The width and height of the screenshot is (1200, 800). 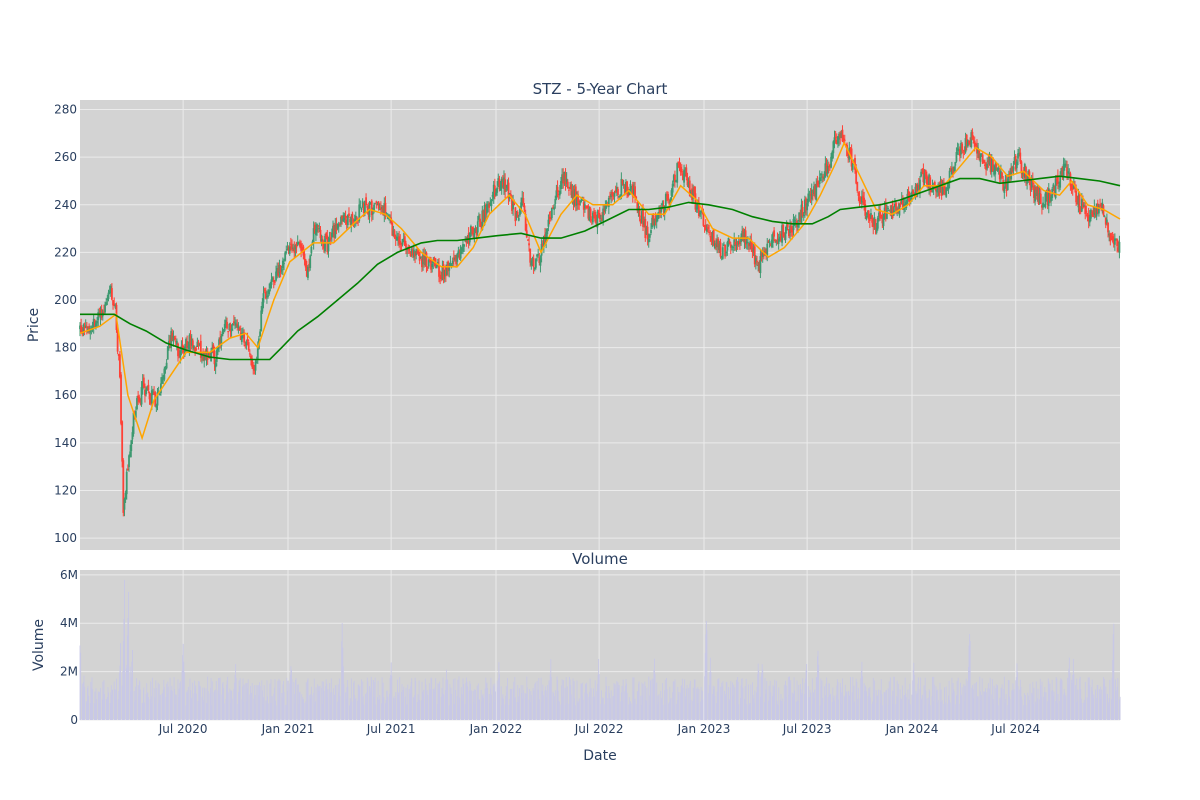 I want to click on price-tick-label: 200, so click(x=65, y=300).